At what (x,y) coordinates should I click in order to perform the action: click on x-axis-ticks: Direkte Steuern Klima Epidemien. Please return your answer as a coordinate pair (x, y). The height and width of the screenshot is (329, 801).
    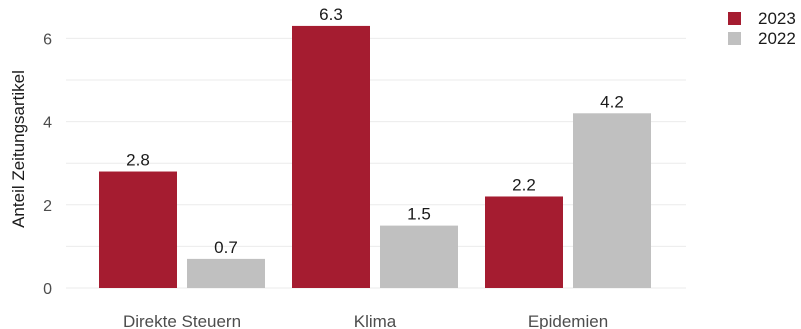
    Looking at the image, I should click on (365, 320).